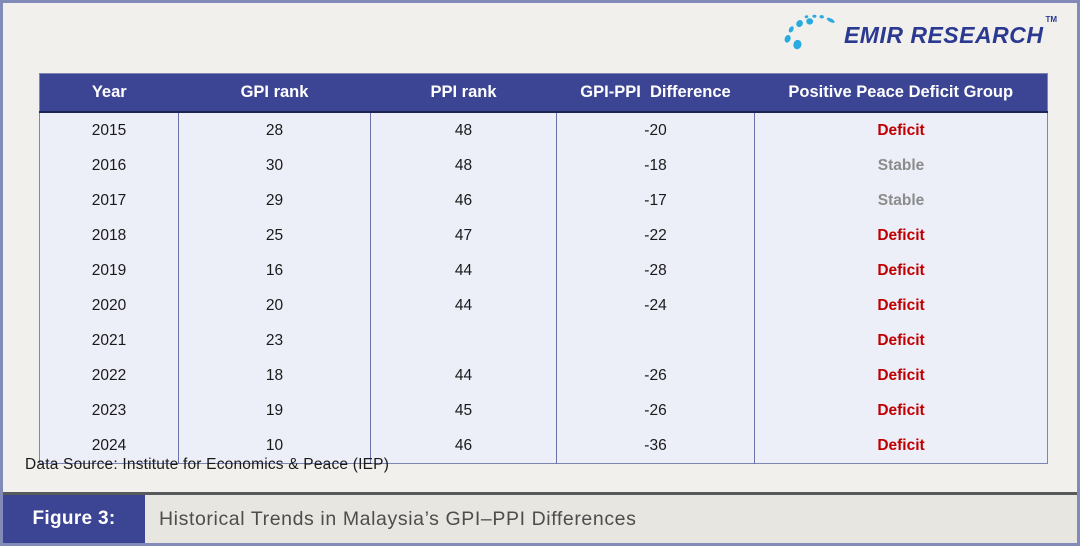  Describe the element at coordinates (109, 340) in the screenshot. I see `cell-year: 2021` at that location.